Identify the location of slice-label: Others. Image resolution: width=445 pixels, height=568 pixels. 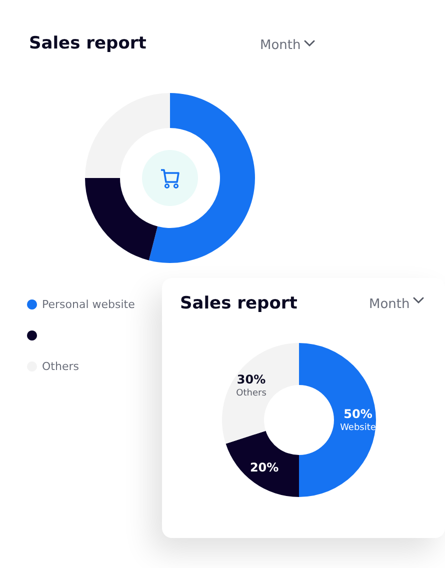
(251, 393).